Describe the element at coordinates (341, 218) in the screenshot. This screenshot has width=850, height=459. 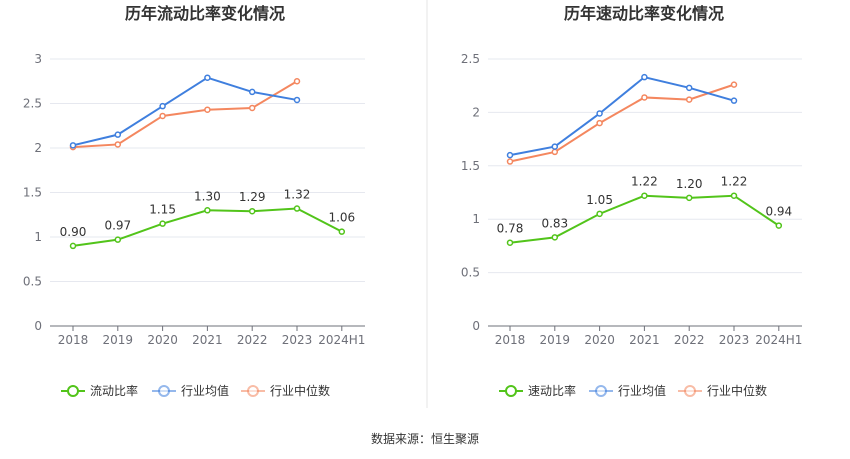
I see `data-label: 1.06` at that location.